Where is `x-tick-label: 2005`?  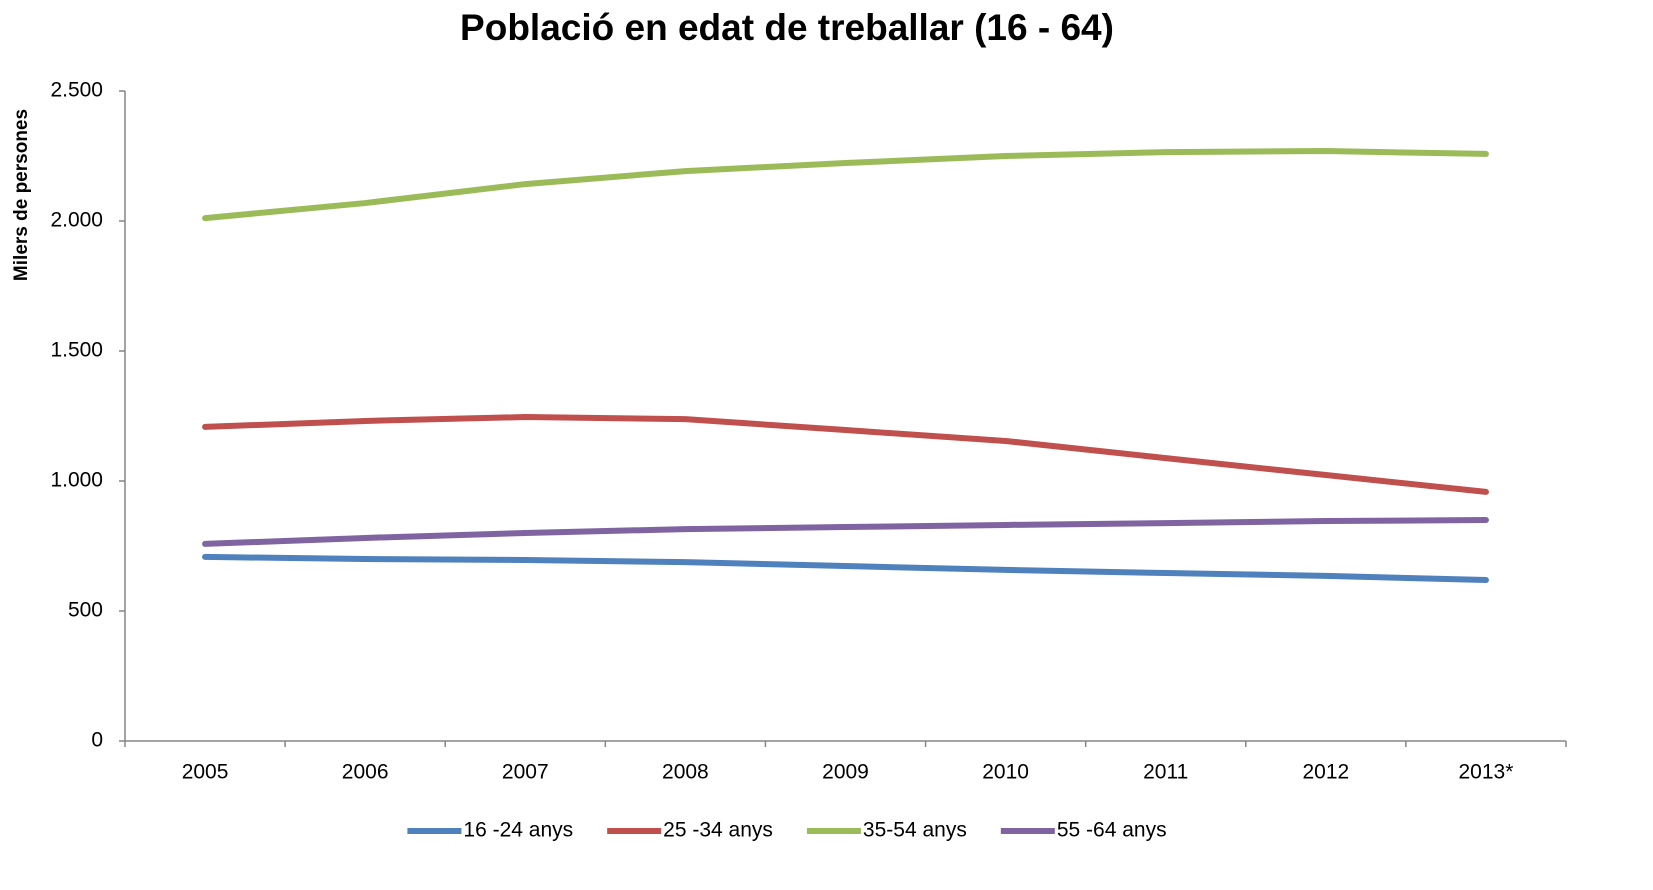 x-tick-label: 2005 is located at coordinates (205, 772).